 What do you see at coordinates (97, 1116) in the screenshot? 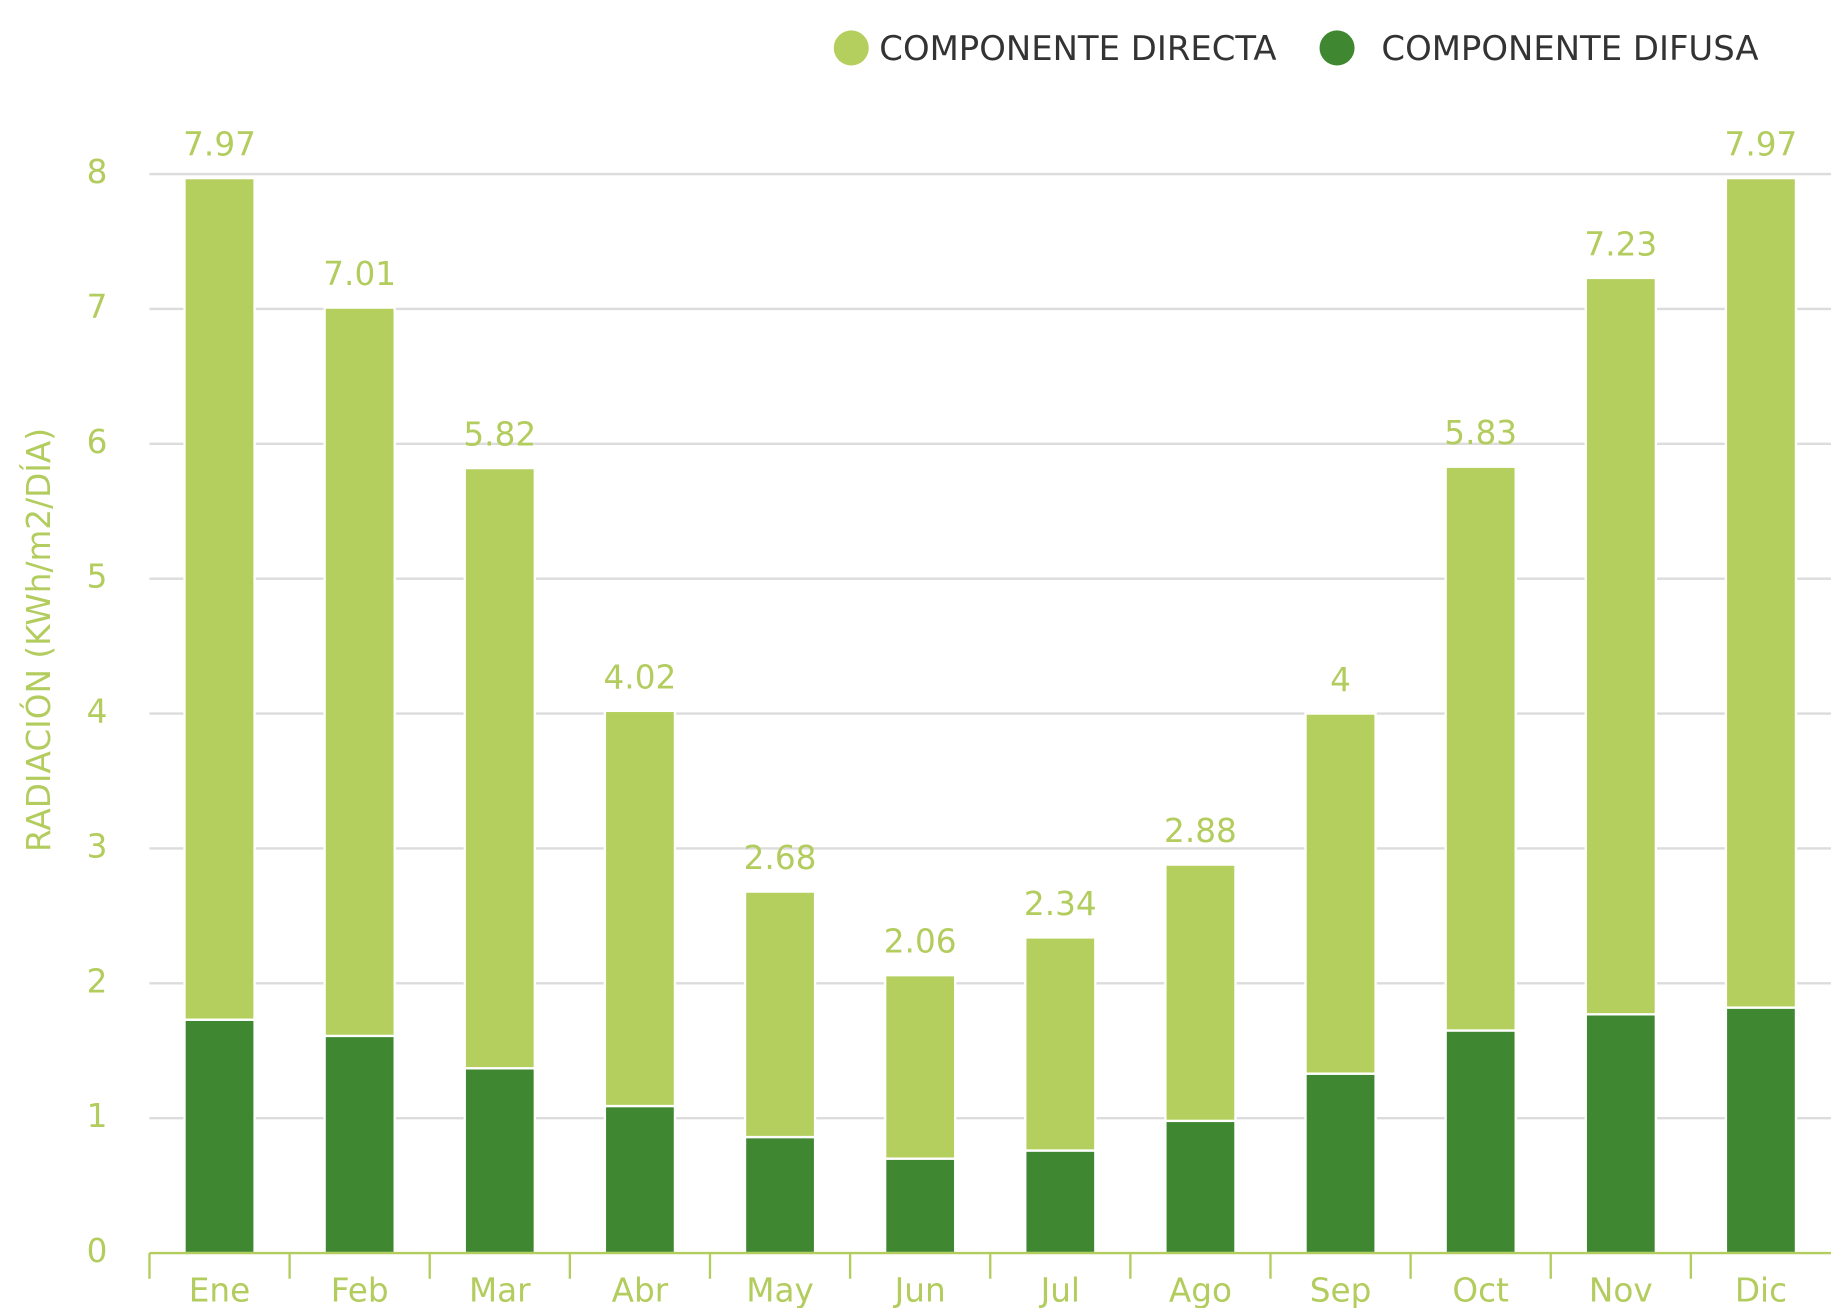
I see `y-tick-label: 1` at bounding box center [97, 1116].